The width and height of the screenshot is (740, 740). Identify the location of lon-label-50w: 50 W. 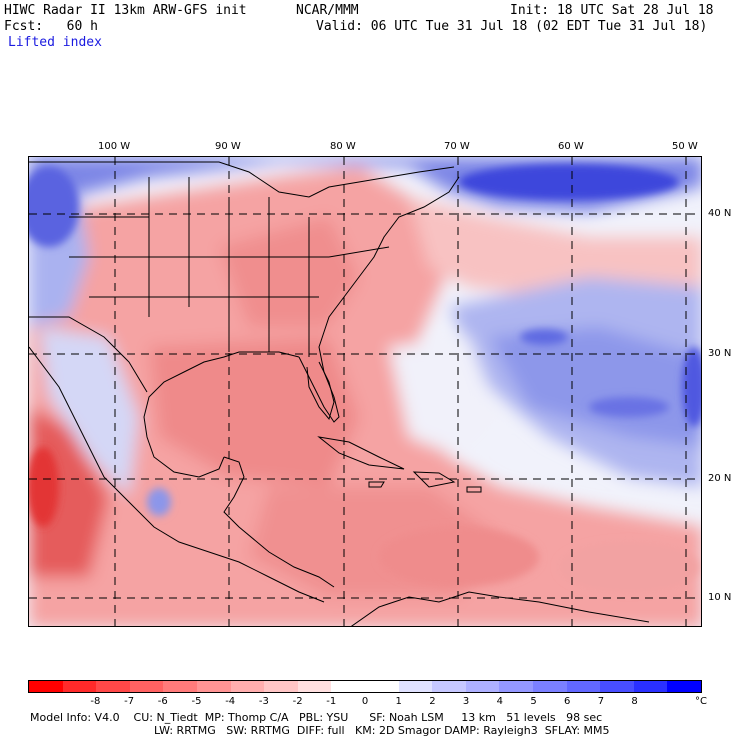
(685, 146).